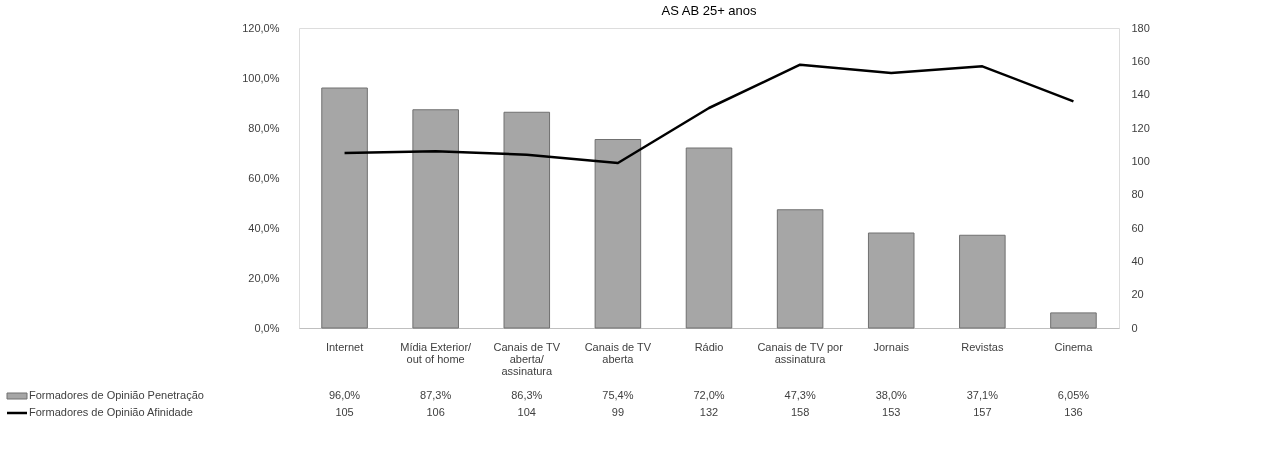 The width and height of the screenshot is (1283, 466). Describe the element at coordinates (1137, 194) in the screenshot. I see `y2-tick-label: 80` at that location.